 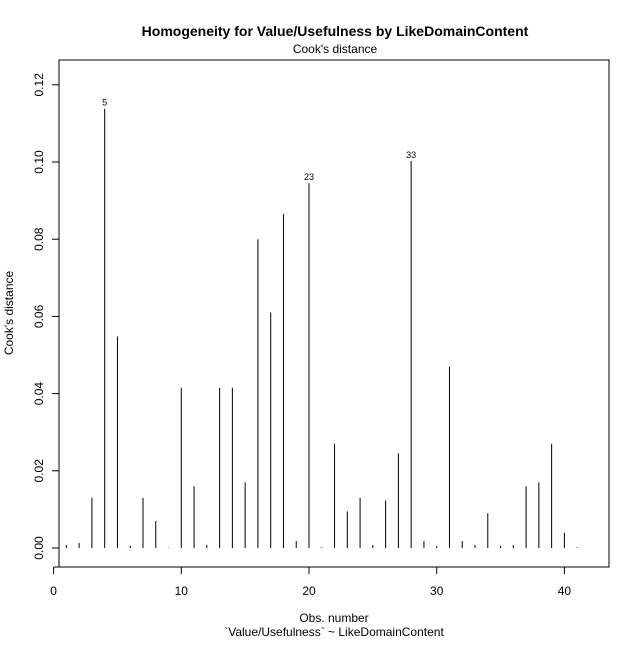 What do you see at coordinates (411, 155) in the screenshot?
I see `point-label: 33` at bounding box center [411, 155].